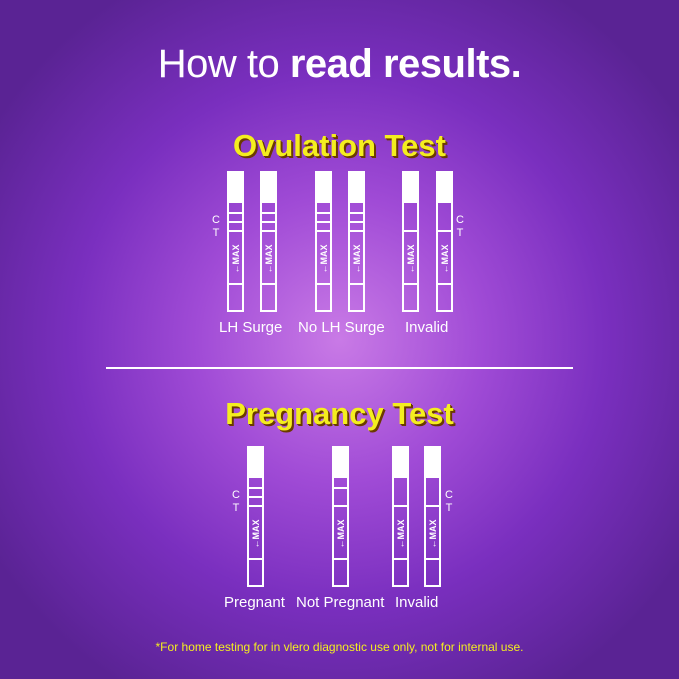 Image resolution: width=679 pixels, height=679 pixels. What do you see at coordinates (444, 241) in the screenshot?
I see `ovulation-strip-invalid-2: ←MAX` at bounding box center [444, 241].